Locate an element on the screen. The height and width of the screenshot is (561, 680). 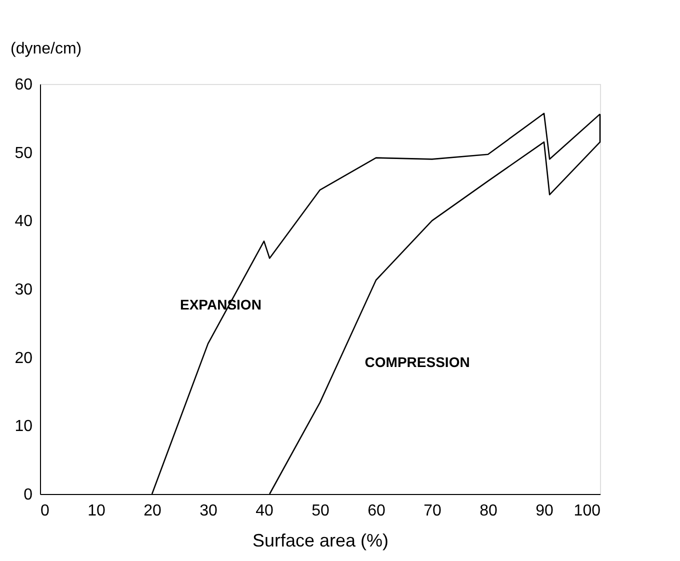
y-tick-label: 30 is located at coordinates (23, 290).